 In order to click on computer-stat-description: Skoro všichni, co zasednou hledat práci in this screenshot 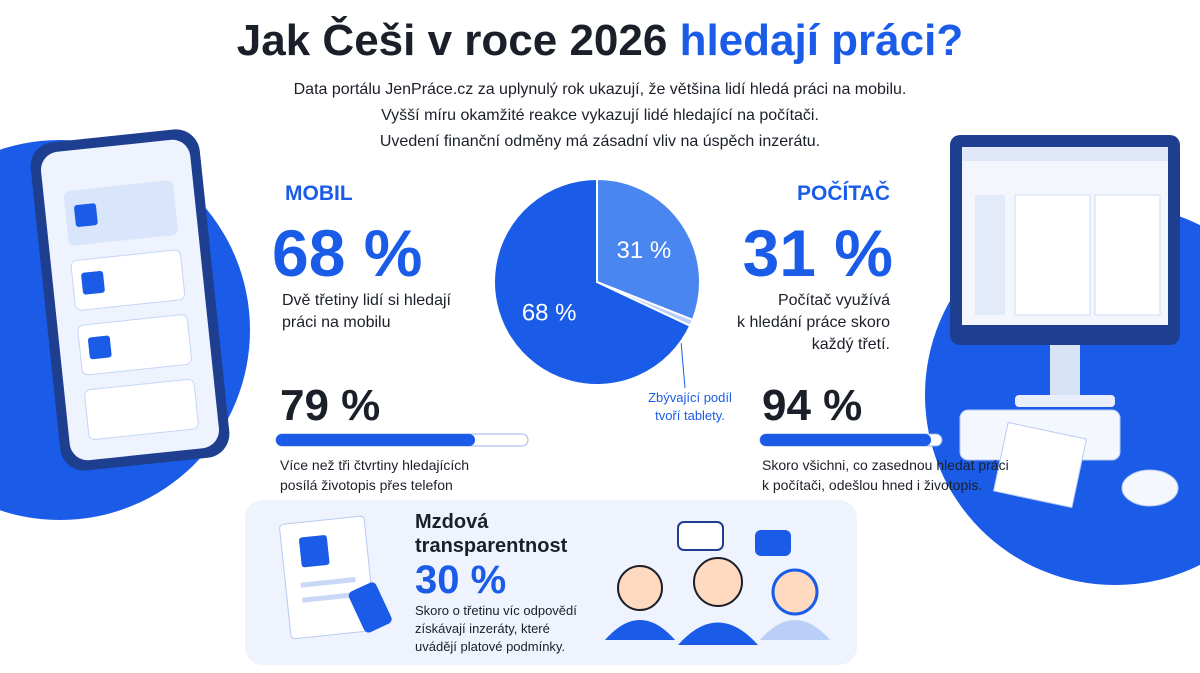, I will do `click(885, 465)`.